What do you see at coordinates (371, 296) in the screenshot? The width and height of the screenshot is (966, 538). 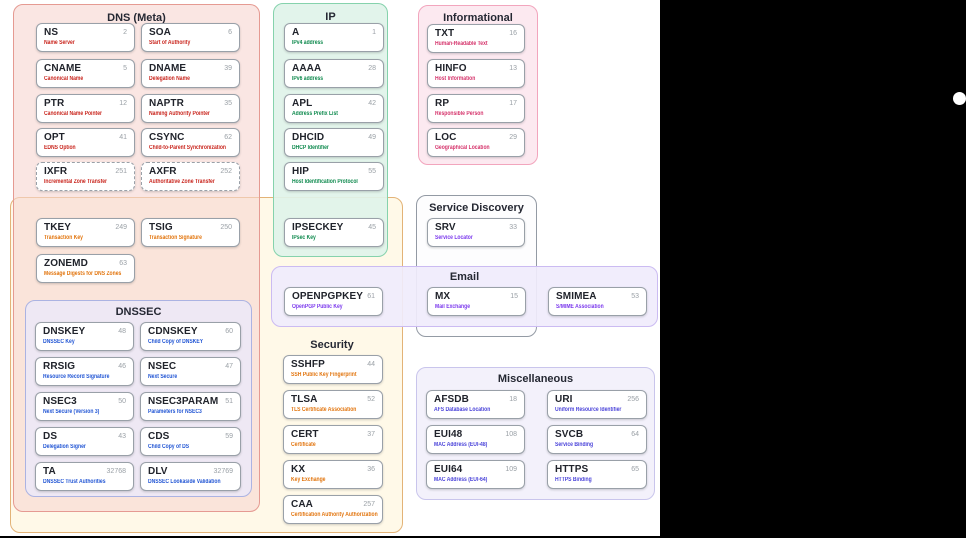 I see `record-code: 61` at bounding box center [371, 296].